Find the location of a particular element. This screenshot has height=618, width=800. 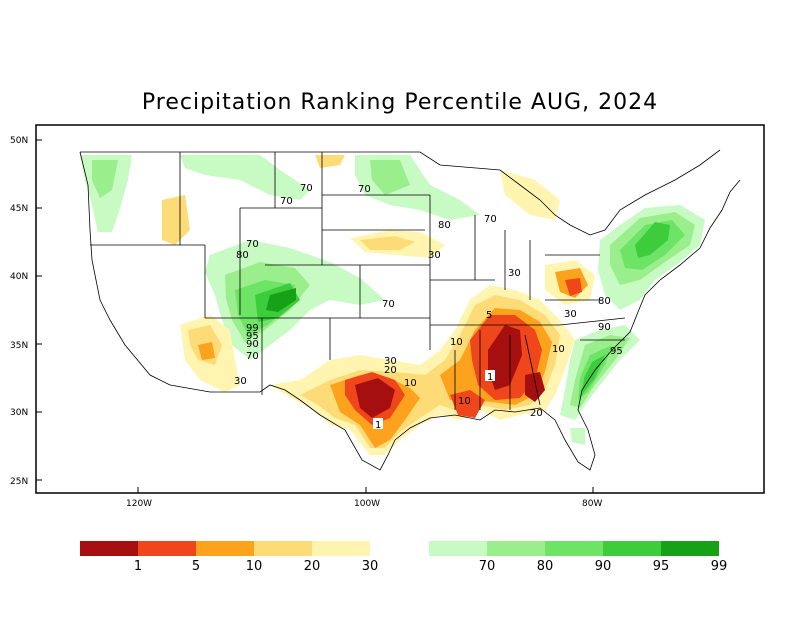

legend-wet: 70 80 90 95 99 is located at coordinates (578, 557).